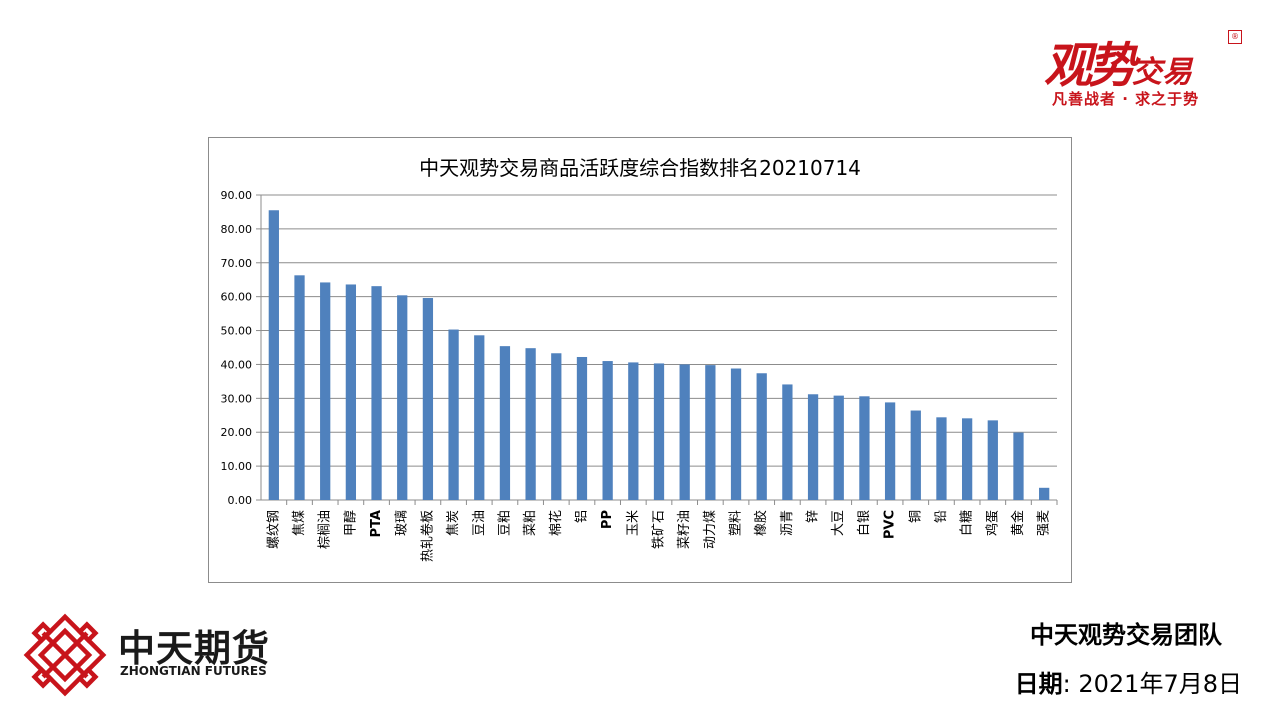  I want to click on x-tick-label: PVC, so click(890, 524).